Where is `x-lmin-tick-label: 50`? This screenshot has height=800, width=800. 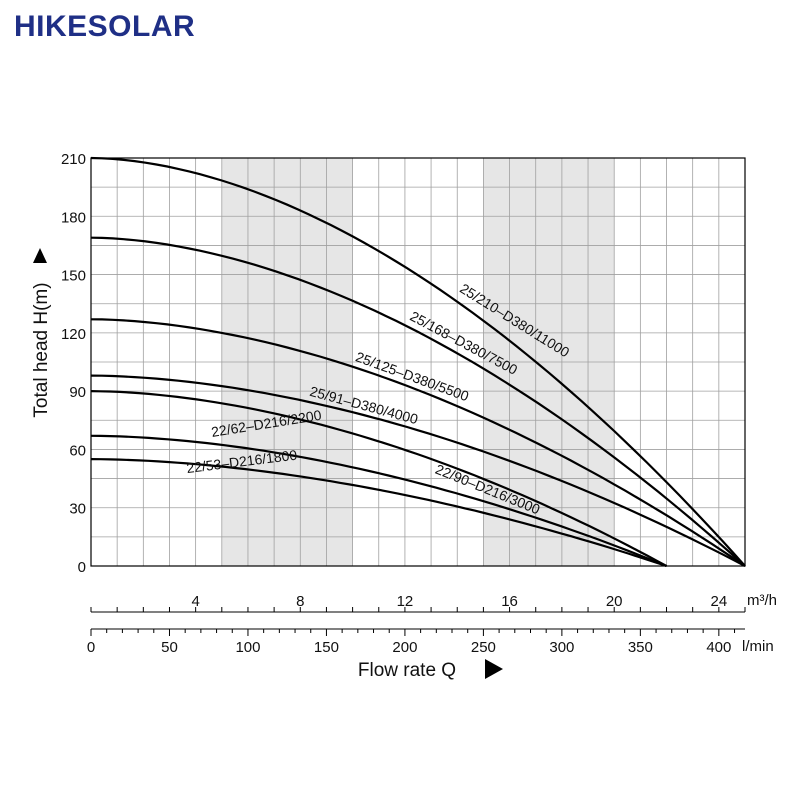 x-lmin-tick-label: 50 is located at coordinates (169, 647).